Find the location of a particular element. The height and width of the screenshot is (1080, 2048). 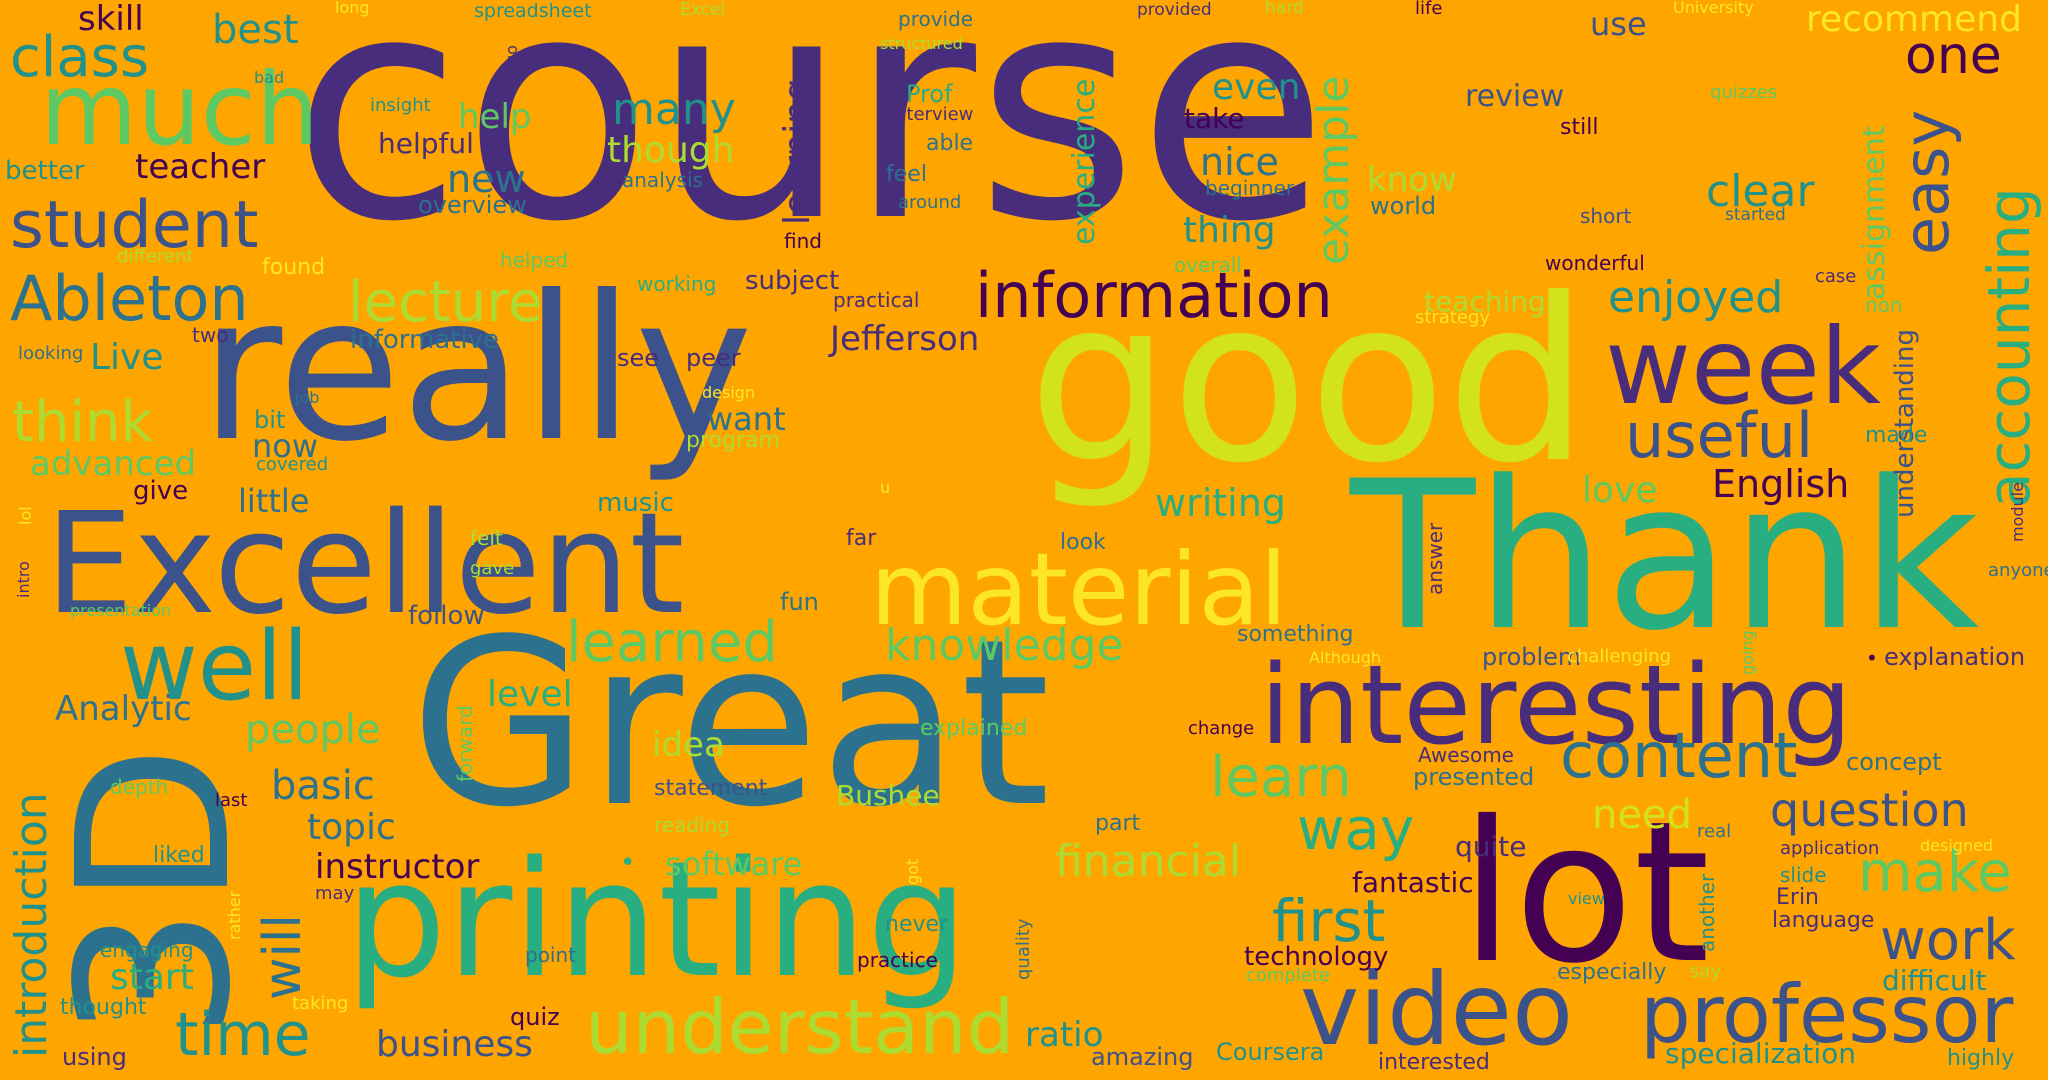

word-writing: writing is located at coordinates (1220, 503).